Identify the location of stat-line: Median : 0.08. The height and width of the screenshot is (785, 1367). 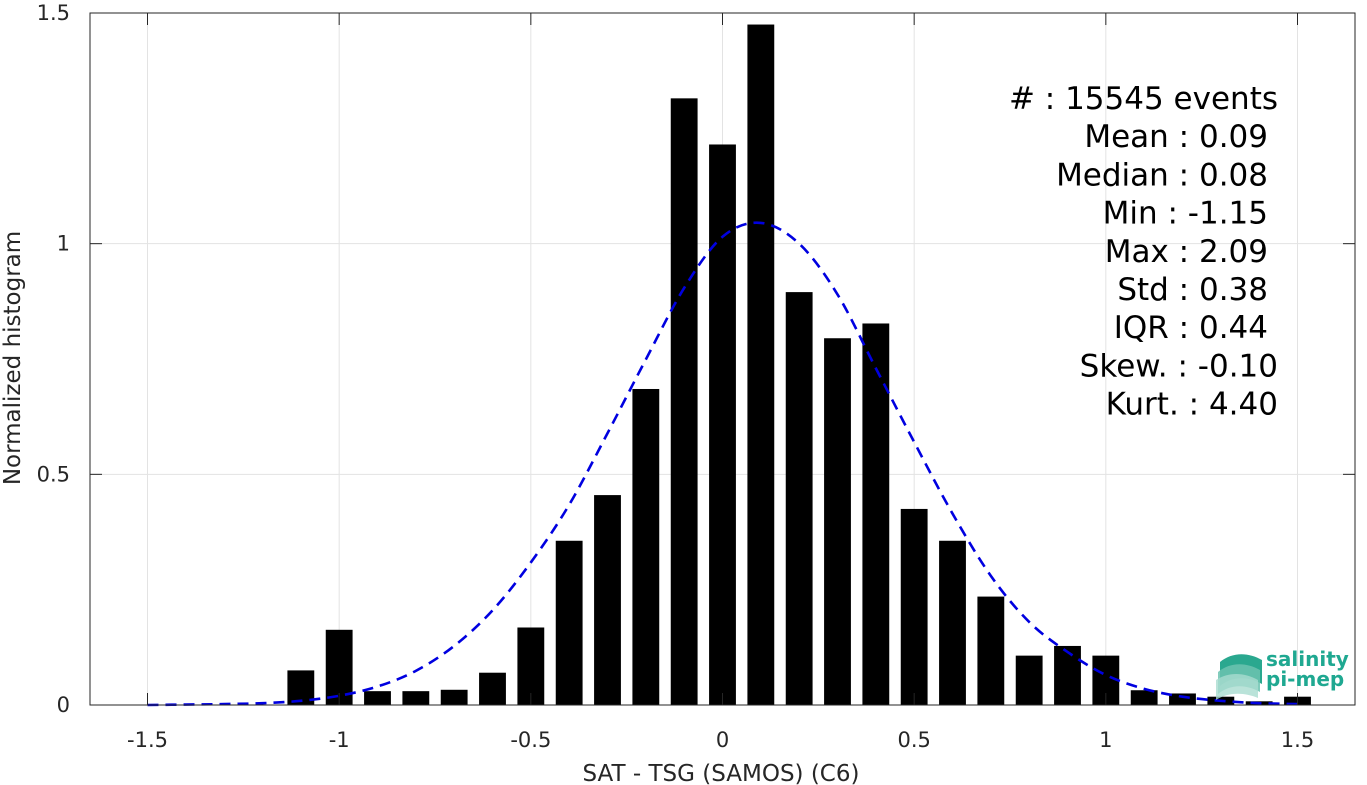
(1162, 175).